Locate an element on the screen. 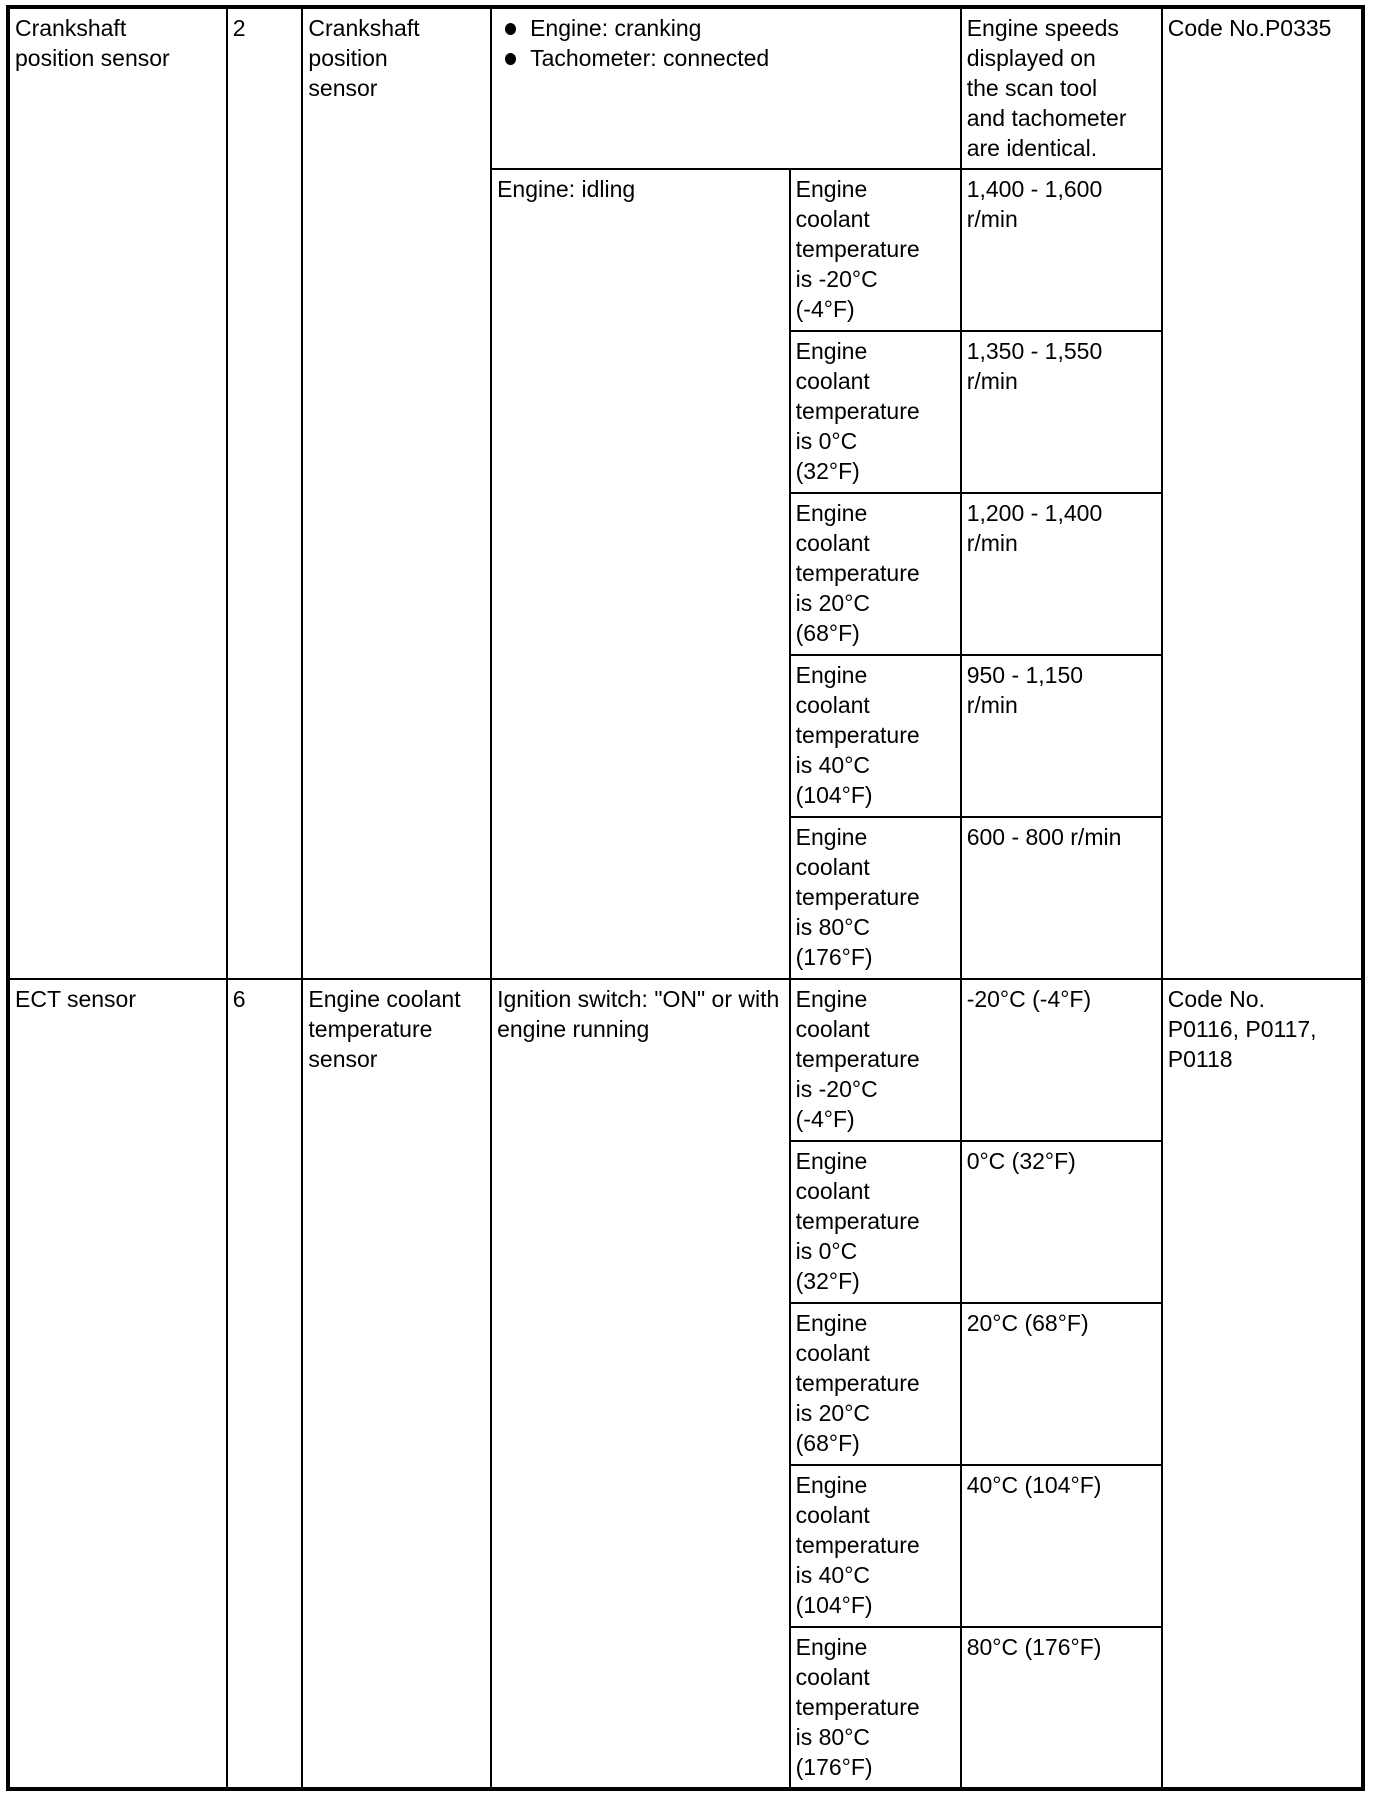 The height and width of the screenshot is (1800, 1376). normal-value-cell: 600 - 800 r/min is located at coordinates (1061, 898).